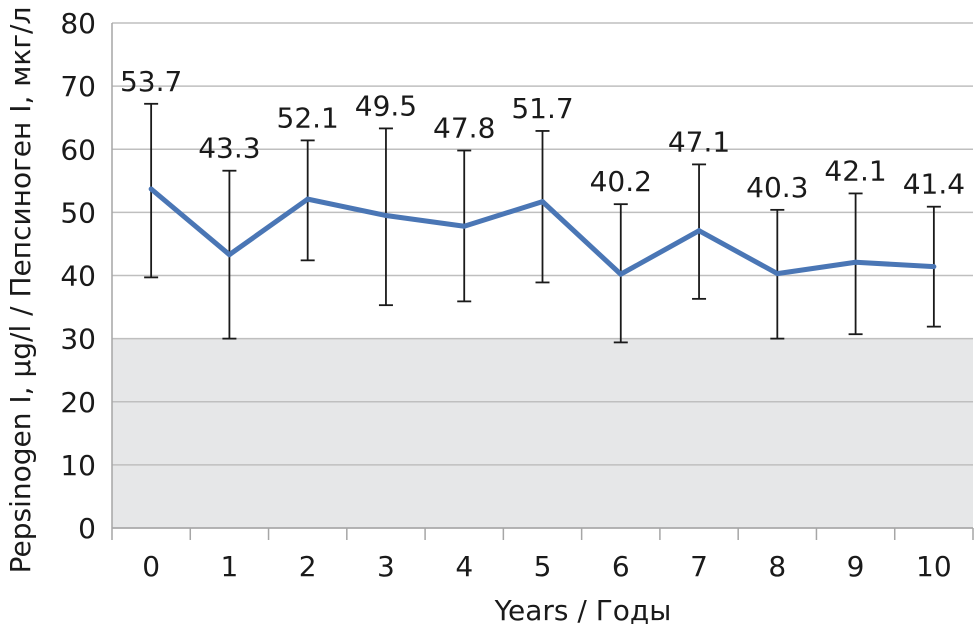 This screenshot has height=632, width=976. What do you see at coordinates (78, 149) in the screenshot?
I see `y-tick-60: 60` at bounding box center [78, 149].